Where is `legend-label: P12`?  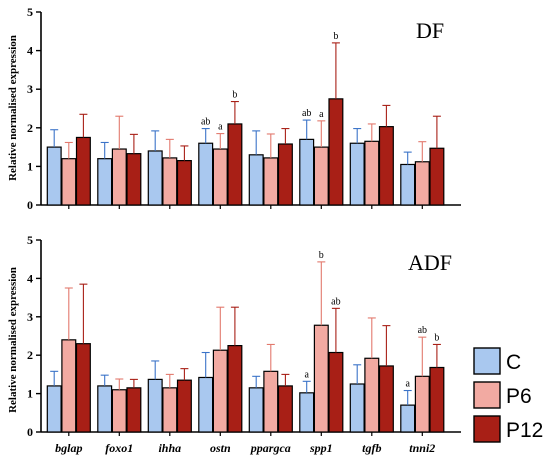 legend-label: P12 is located at coordinates (524, 430).